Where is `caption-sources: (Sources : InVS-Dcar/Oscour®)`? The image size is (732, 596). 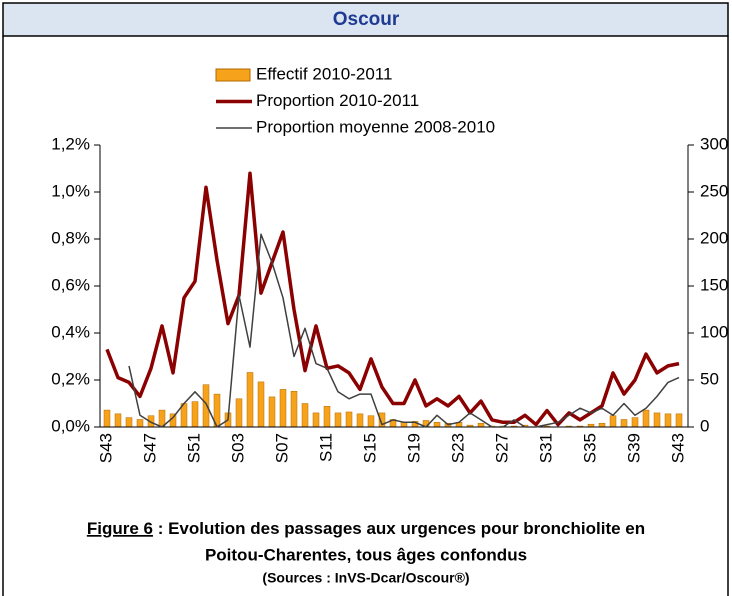 caption-sources: (Sources : InVS-Dcar/Oscour®) is located at coordinates (365, 578).